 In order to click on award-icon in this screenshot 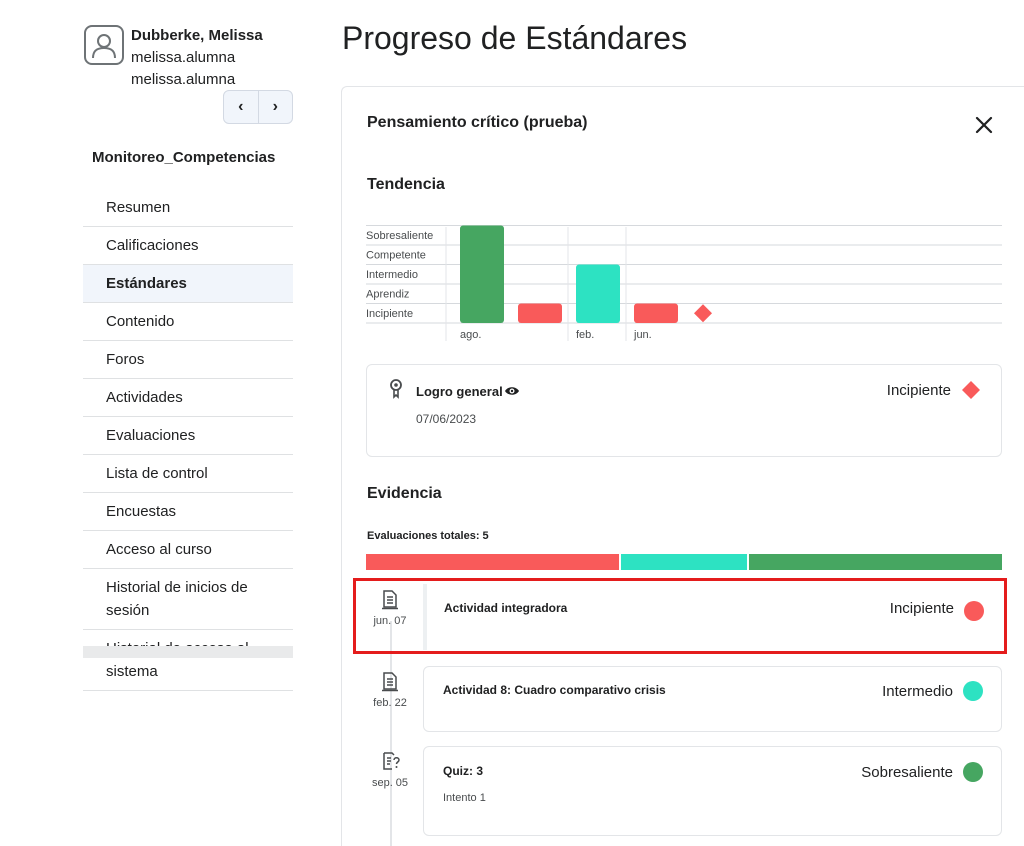, I will do `click(396, 389)`.